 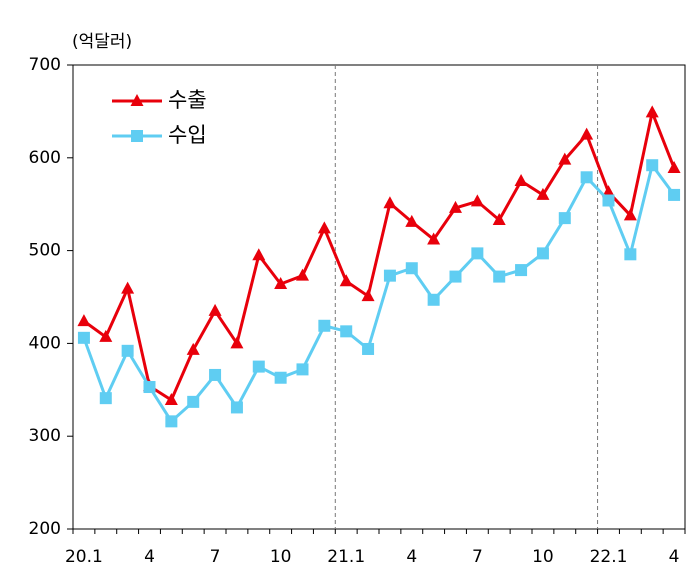 What do you see at coordinates (346, 557) in the screenshot?
I see `x-tick-label: 21.1` at bounding box center [346, 557].